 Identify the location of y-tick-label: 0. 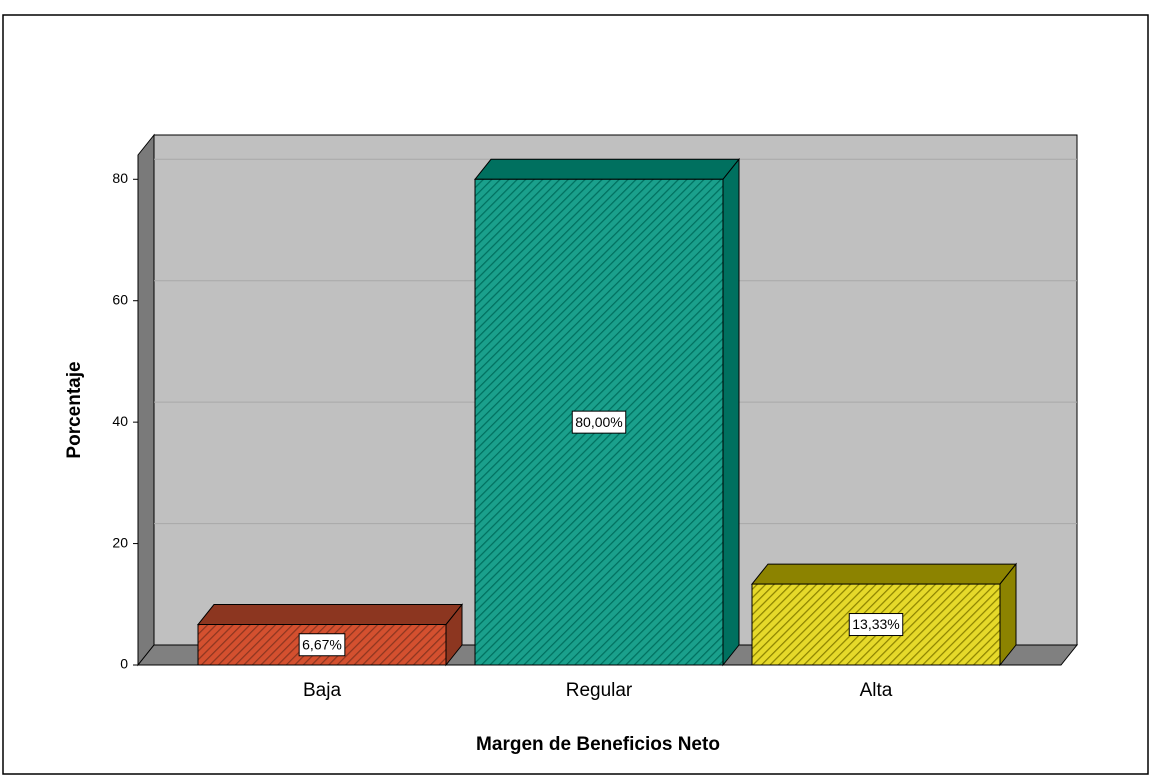
(124, 664).